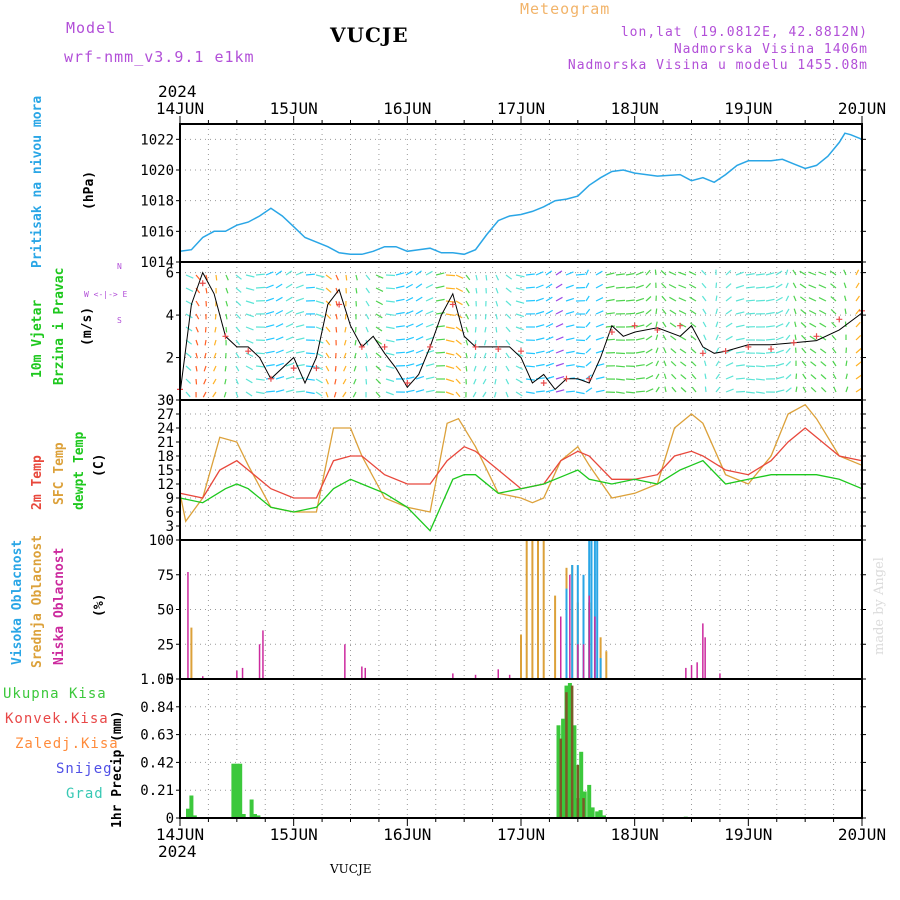 The width and height of the screenshot is (900, 900). What do you see at coordinates (170, 499) in the screenshot?
I see `y-tick-label: 9` at bounding box center [170, 499].